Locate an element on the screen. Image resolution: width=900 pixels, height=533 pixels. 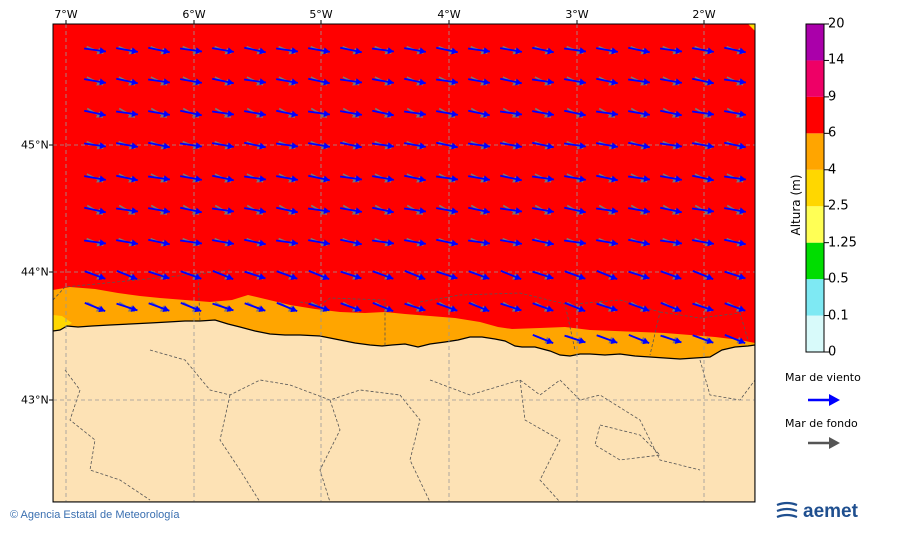
colorbar-level-label: 1.25 is located at coordinates (842, 243).